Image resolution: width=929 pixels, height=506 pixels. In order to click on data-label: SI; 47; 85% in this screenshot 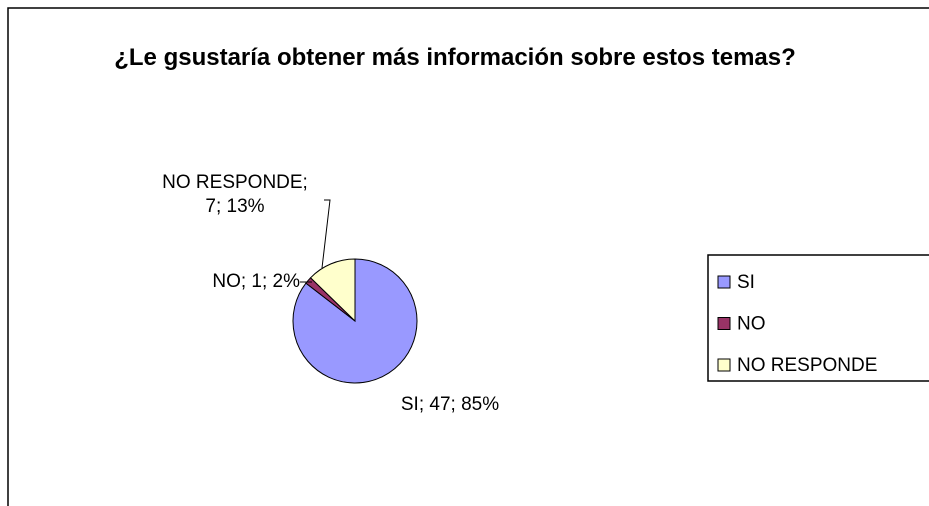, I will do `click(450, 404)`.